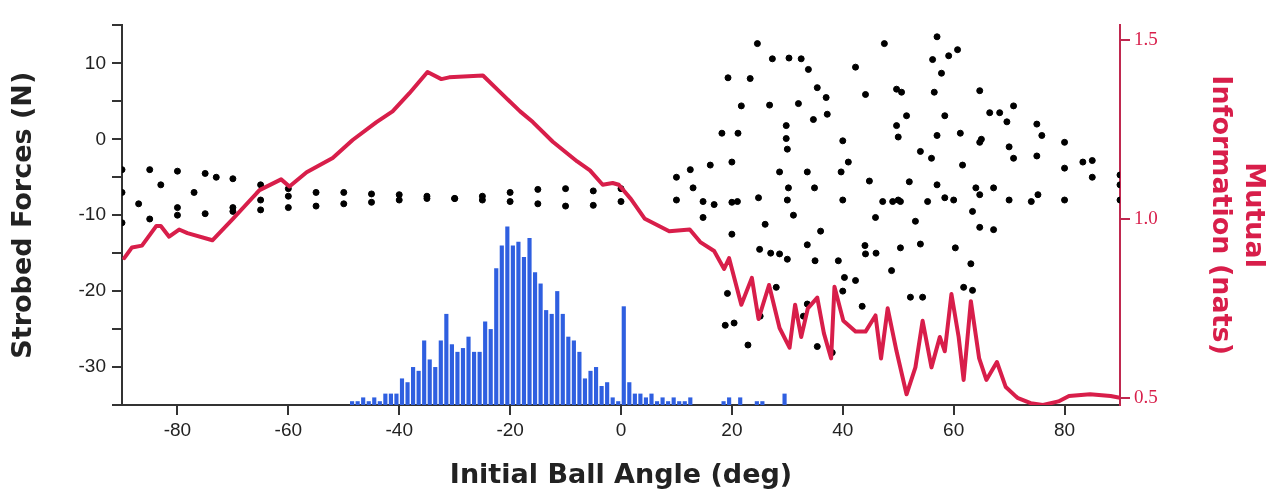 The height and width of the screenshot is (504, 1277). I want to click on y-tick-label: -30, so click(92, 366).